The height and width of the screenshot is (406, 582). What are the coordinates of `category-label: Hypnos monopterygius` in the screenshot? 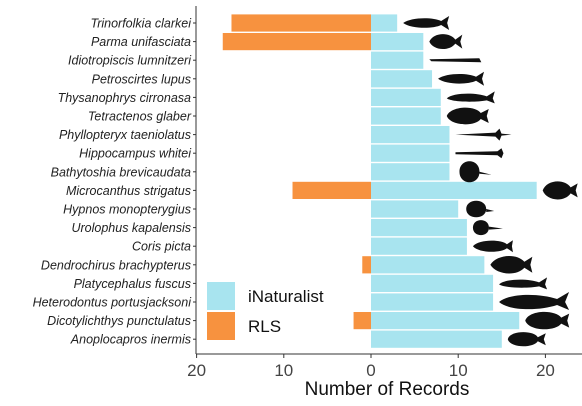 It's located at (127, 210).